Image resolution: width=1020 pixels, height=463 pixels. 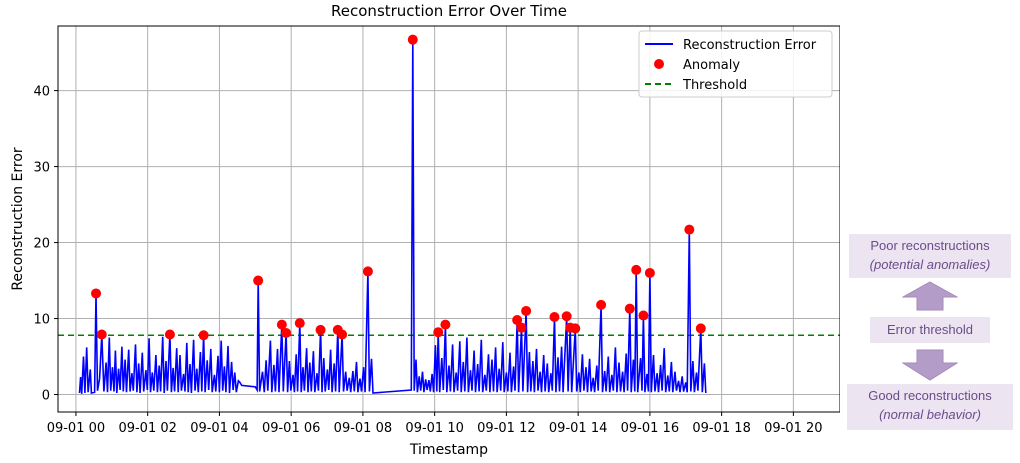 I want to click on good-reconstructions-subtitle: (normal behavior), so click(x=930, y=414).